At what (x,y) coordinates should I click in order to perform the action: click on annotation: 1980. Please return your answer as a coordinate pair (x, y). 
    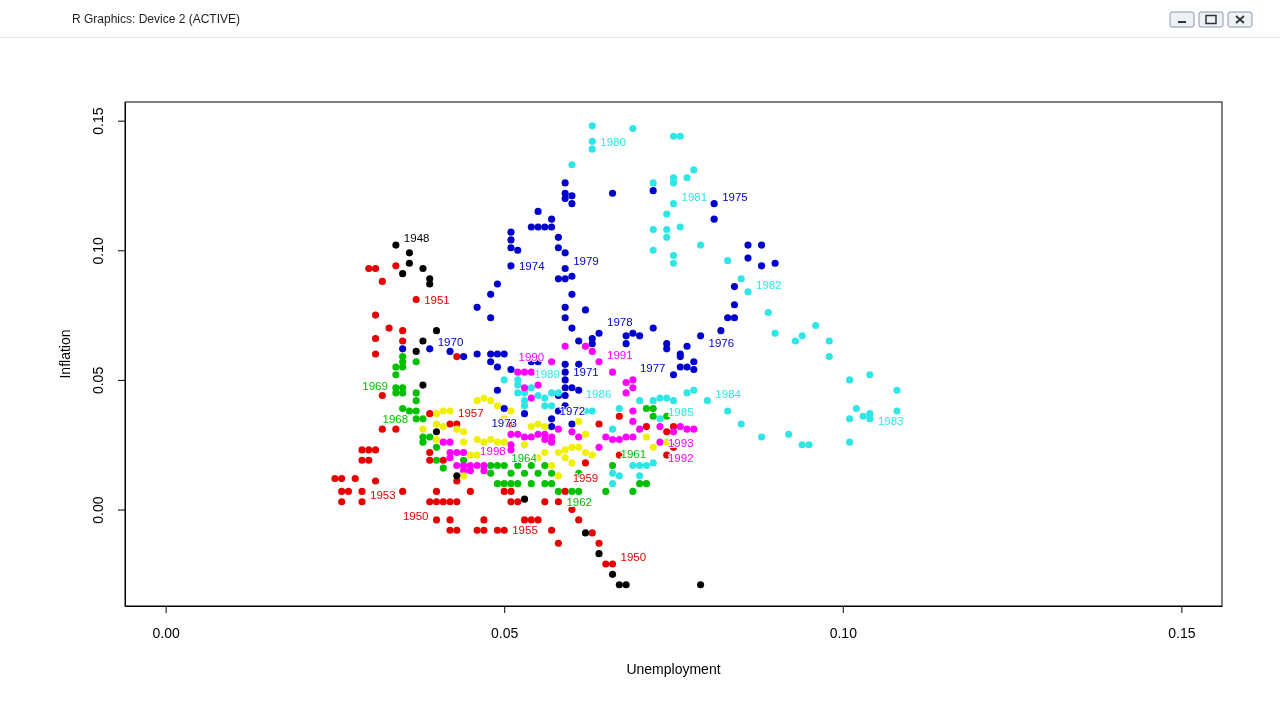
    Looking at the image, I should click on (613, 142).